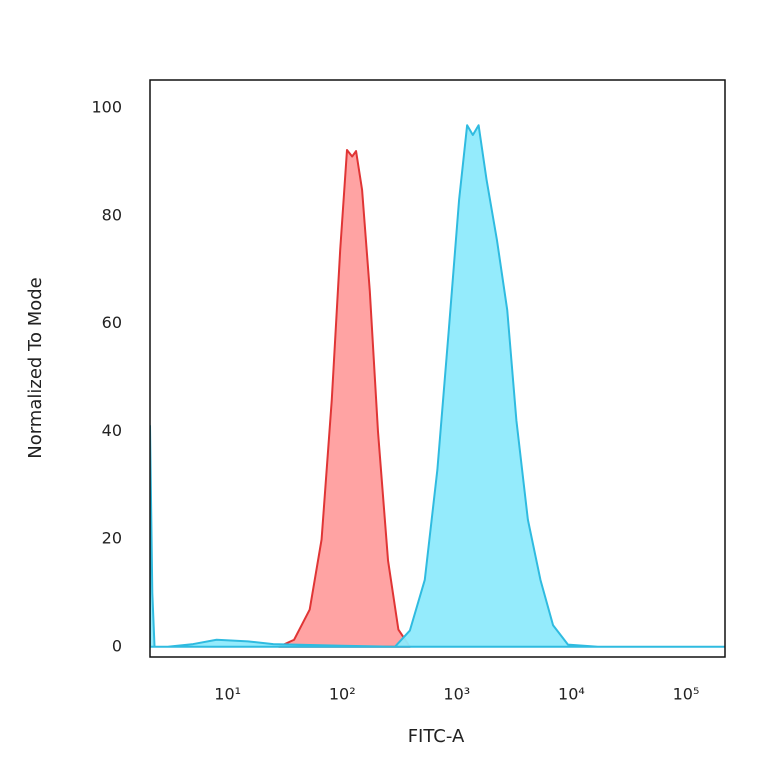 The image size is (764, 764). What do you see at coordinates (344, 398) in the screenshot?
I see `series-area` at bounding box center [344, 398].